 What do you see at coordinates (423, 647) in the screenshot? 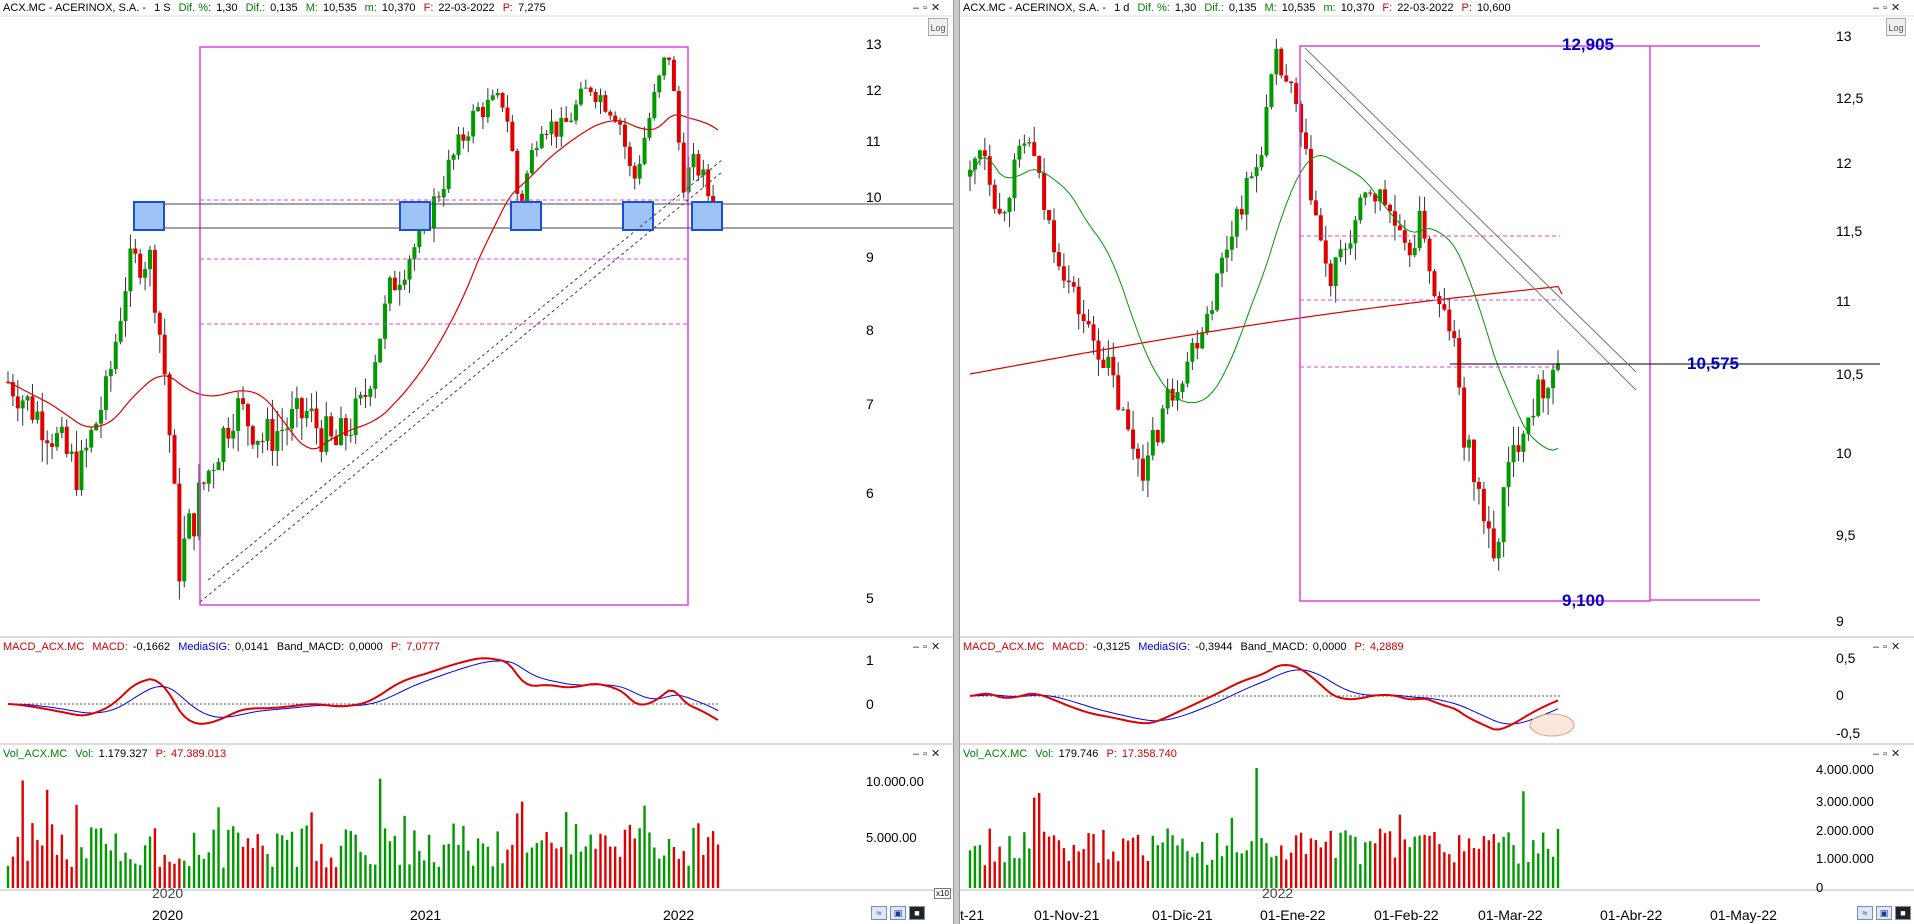
I see `macd-p-value: 7,0777` at bounding box center [423, 647].